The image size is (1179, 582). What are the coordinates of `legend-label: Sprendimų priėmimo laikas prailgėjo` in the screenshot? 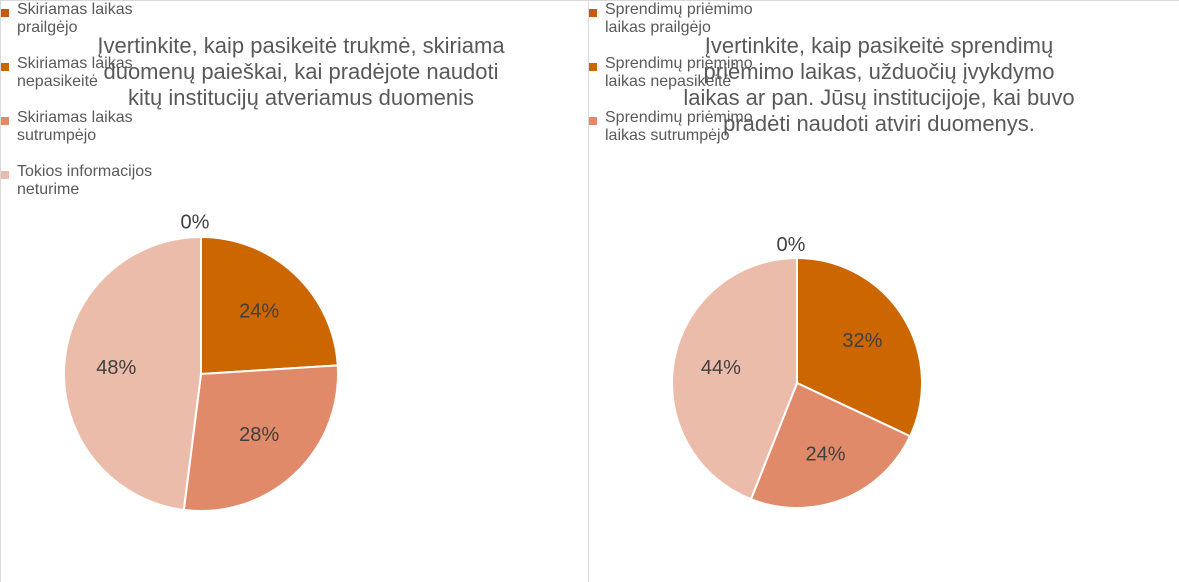 It's located at (679, 18).